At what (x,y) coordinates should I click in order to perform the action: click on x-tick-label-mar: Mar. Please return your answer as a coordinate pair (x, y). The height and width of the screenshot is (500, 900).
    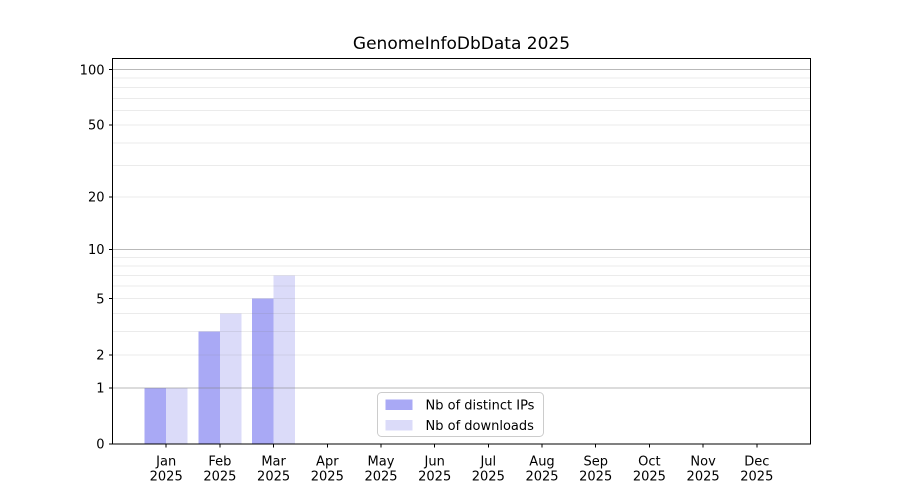
    Looking at the image, I should click on (273, 462).